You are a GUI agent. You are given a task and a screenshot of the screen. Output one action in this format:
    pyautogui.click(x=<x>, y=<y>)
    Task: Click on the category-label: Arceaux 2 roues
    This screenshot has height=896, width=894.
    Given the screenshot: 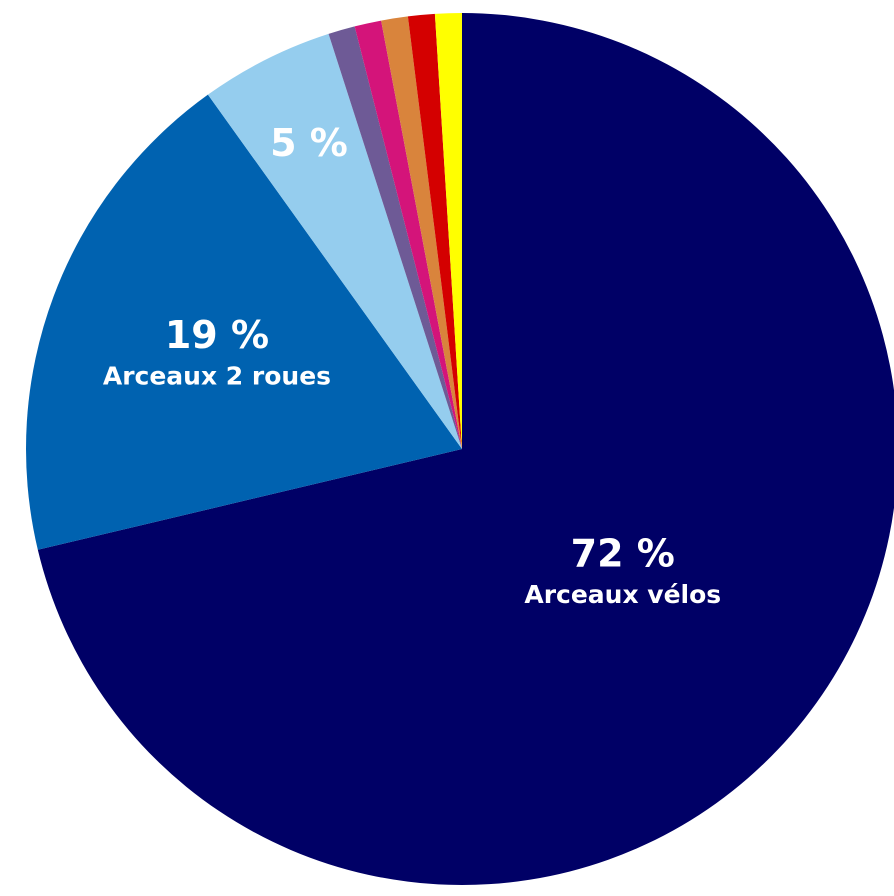 What is the action you would take?
    pyautogui.click(x=217, y=375)
    